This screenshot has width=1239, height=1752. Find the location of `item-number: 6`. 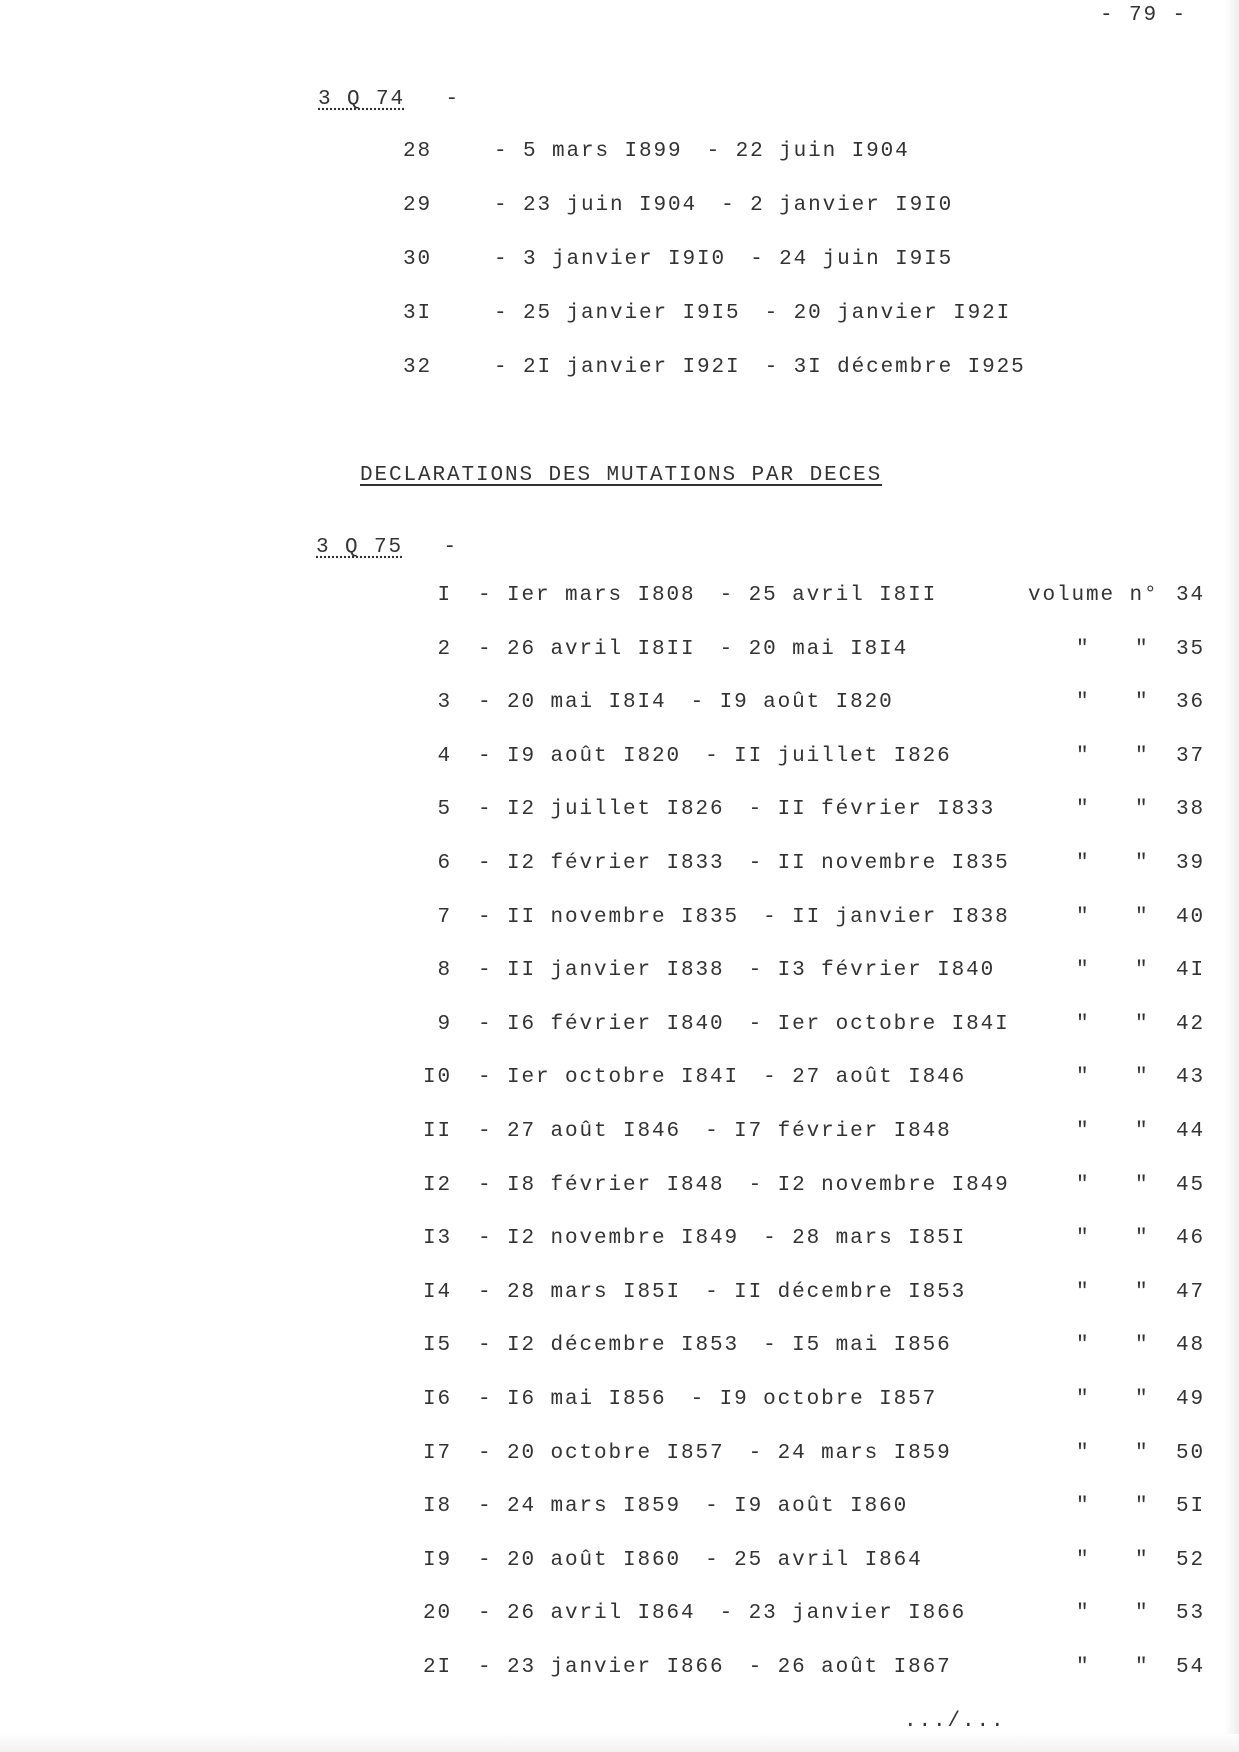

item-number: 6 is located at coordinates (444, 863).